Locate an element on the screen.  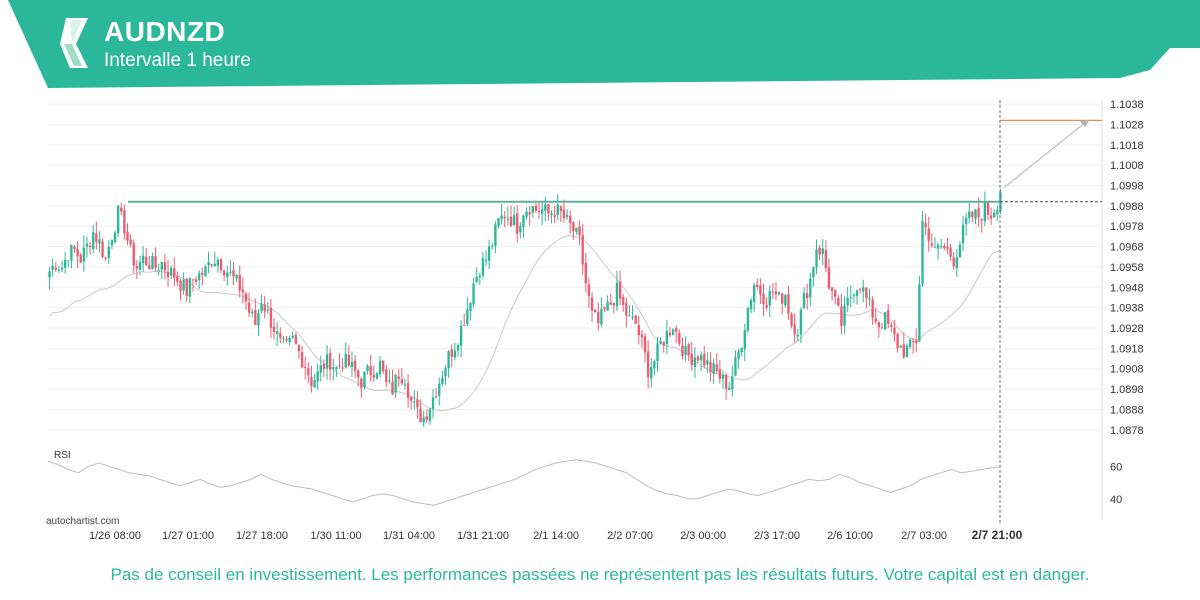
time-tick-label: 2/3 00:00 is located at coordinates (703, 536).